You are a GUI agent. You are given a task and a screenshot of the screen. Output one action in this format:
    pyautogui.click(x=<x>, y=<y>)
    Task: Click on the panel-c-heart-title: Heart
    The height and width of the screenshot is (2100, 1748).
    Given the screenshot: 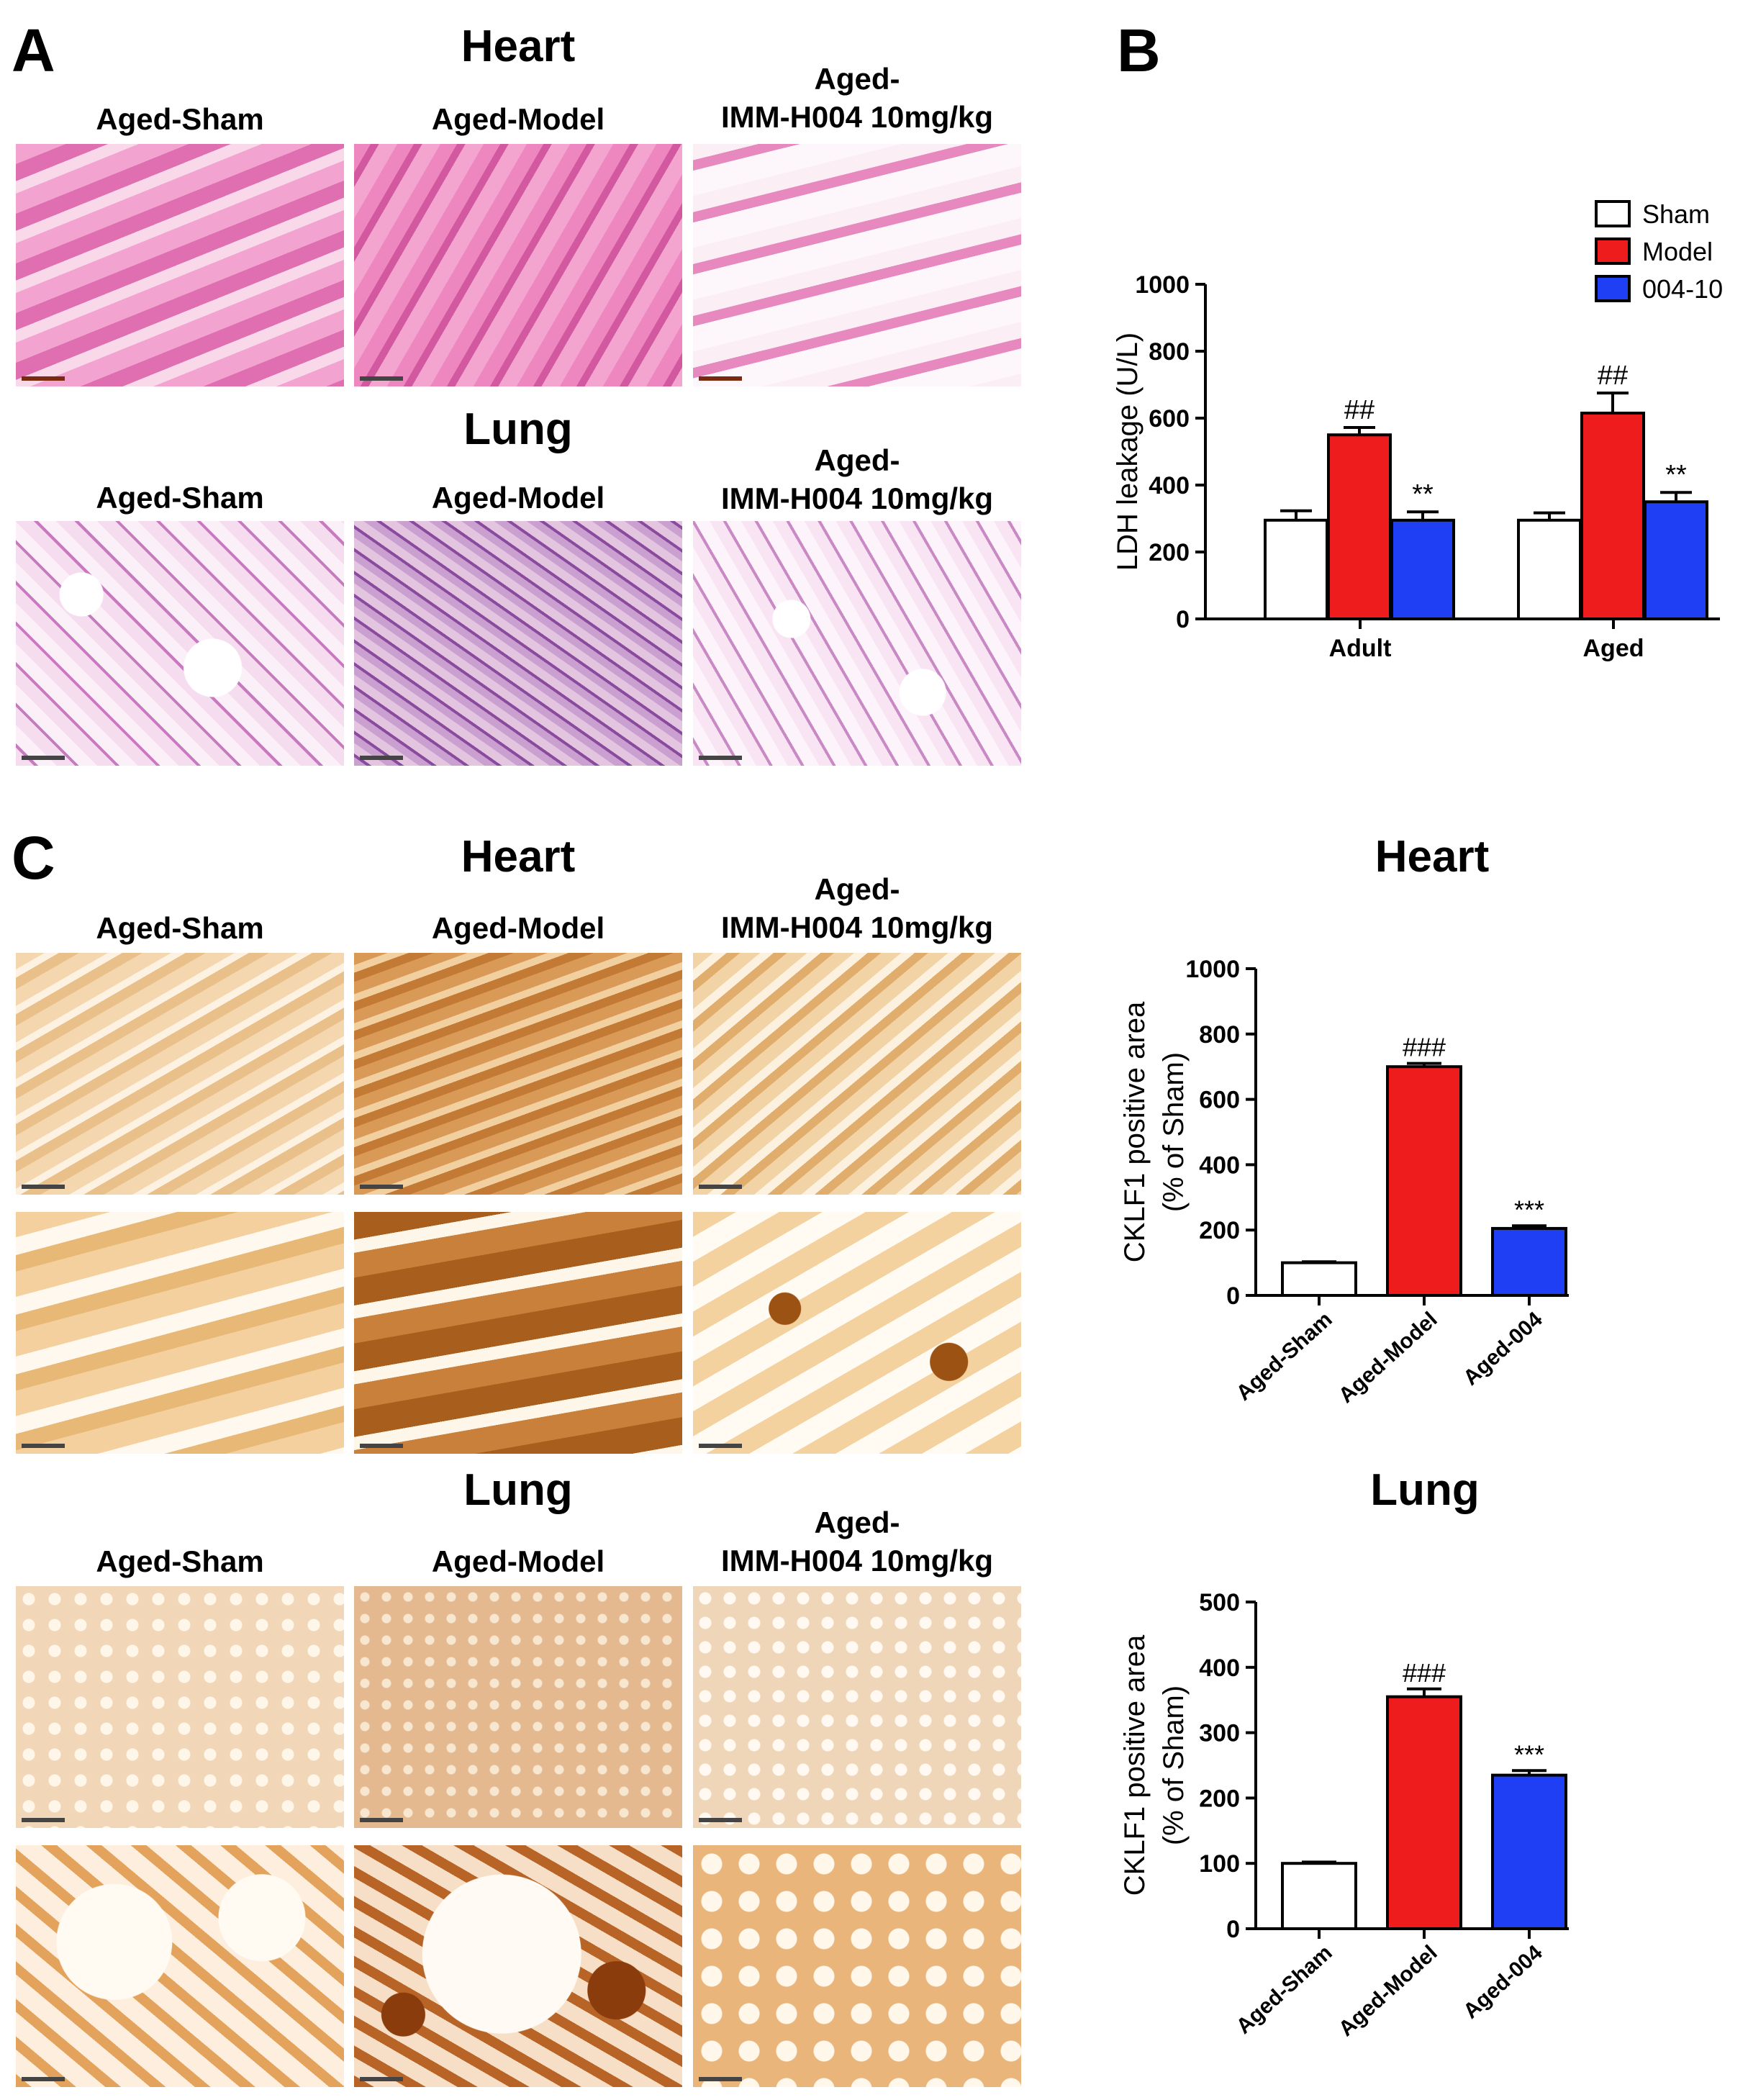 What is the action you would take?
    pyautogui.click(x=519, y=857)
    